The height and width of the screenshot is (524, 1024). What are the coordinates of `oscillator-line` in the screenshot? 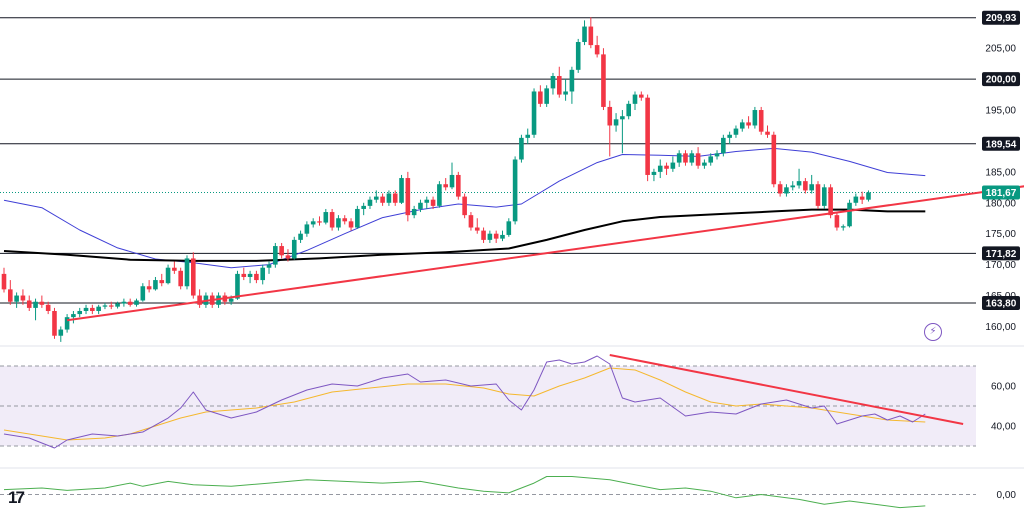 It's located at (464, 492).